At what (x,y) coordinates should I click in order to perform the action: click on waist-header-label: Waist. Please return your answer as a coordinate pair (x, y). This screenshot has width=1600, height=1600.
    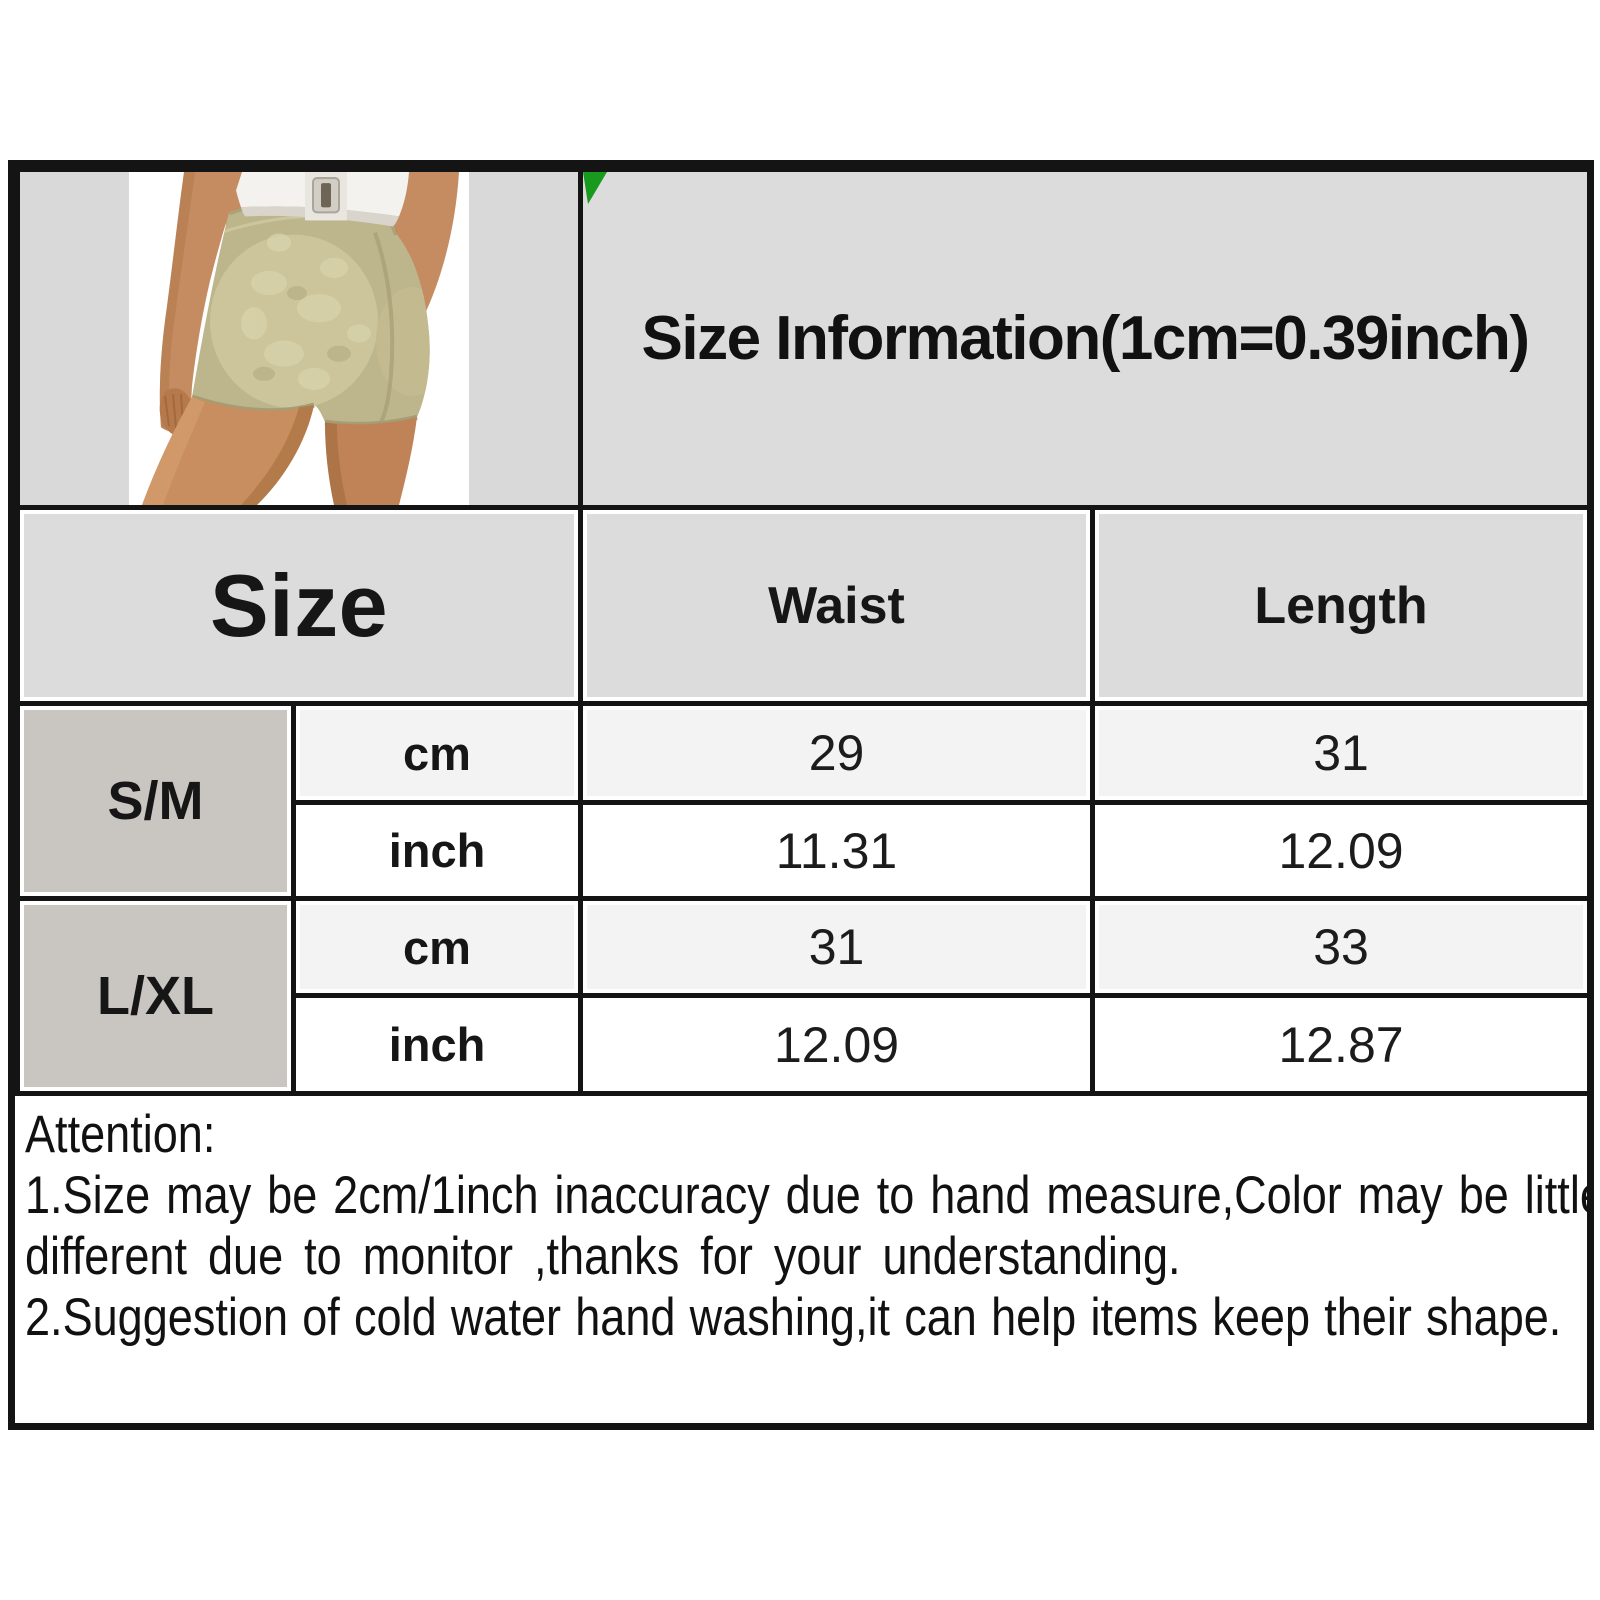
    Looking at the image, I should click on (836, 605).